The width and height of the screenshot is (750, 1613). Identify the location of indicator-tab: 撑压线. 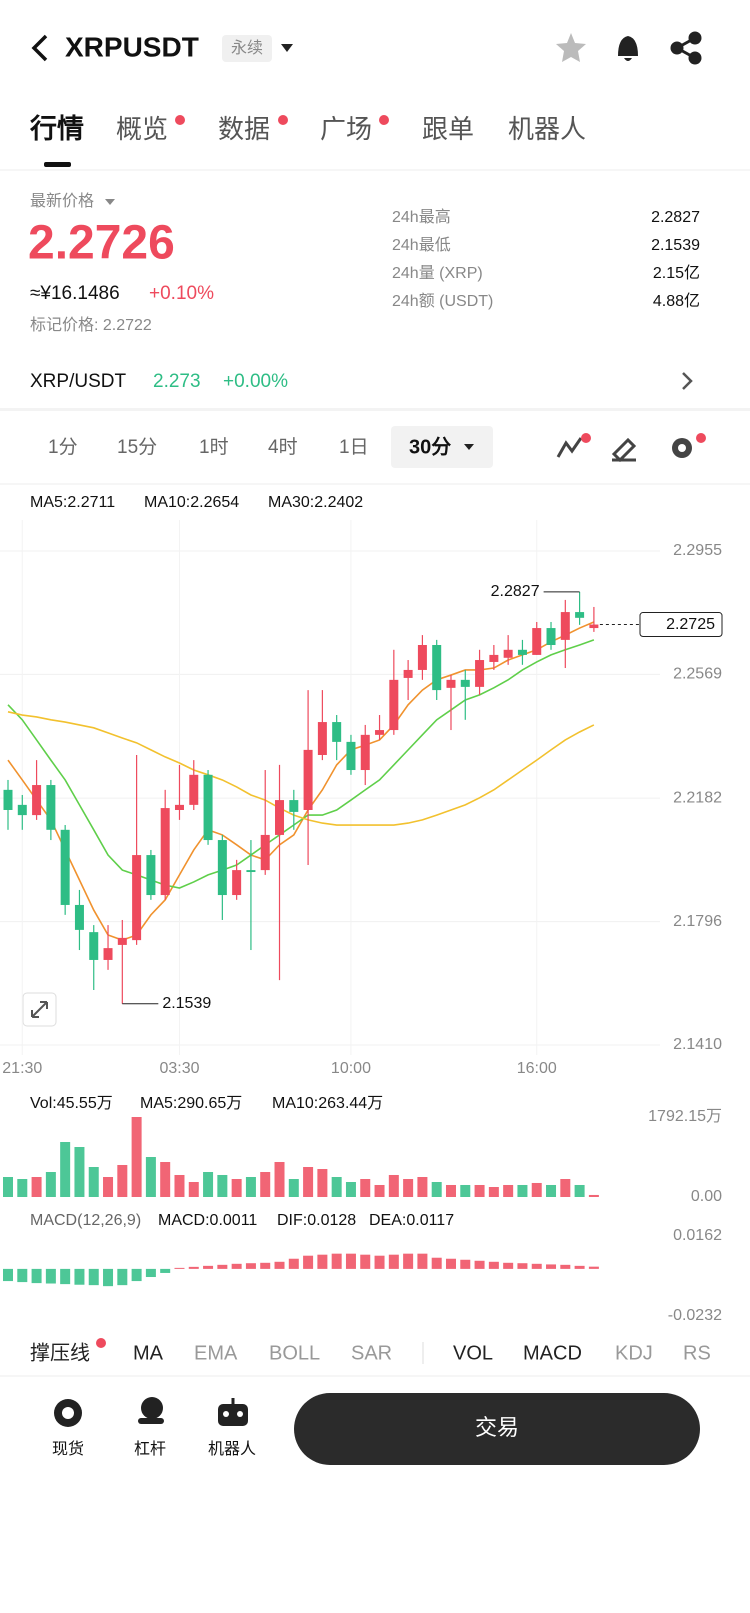
(60, 1352).